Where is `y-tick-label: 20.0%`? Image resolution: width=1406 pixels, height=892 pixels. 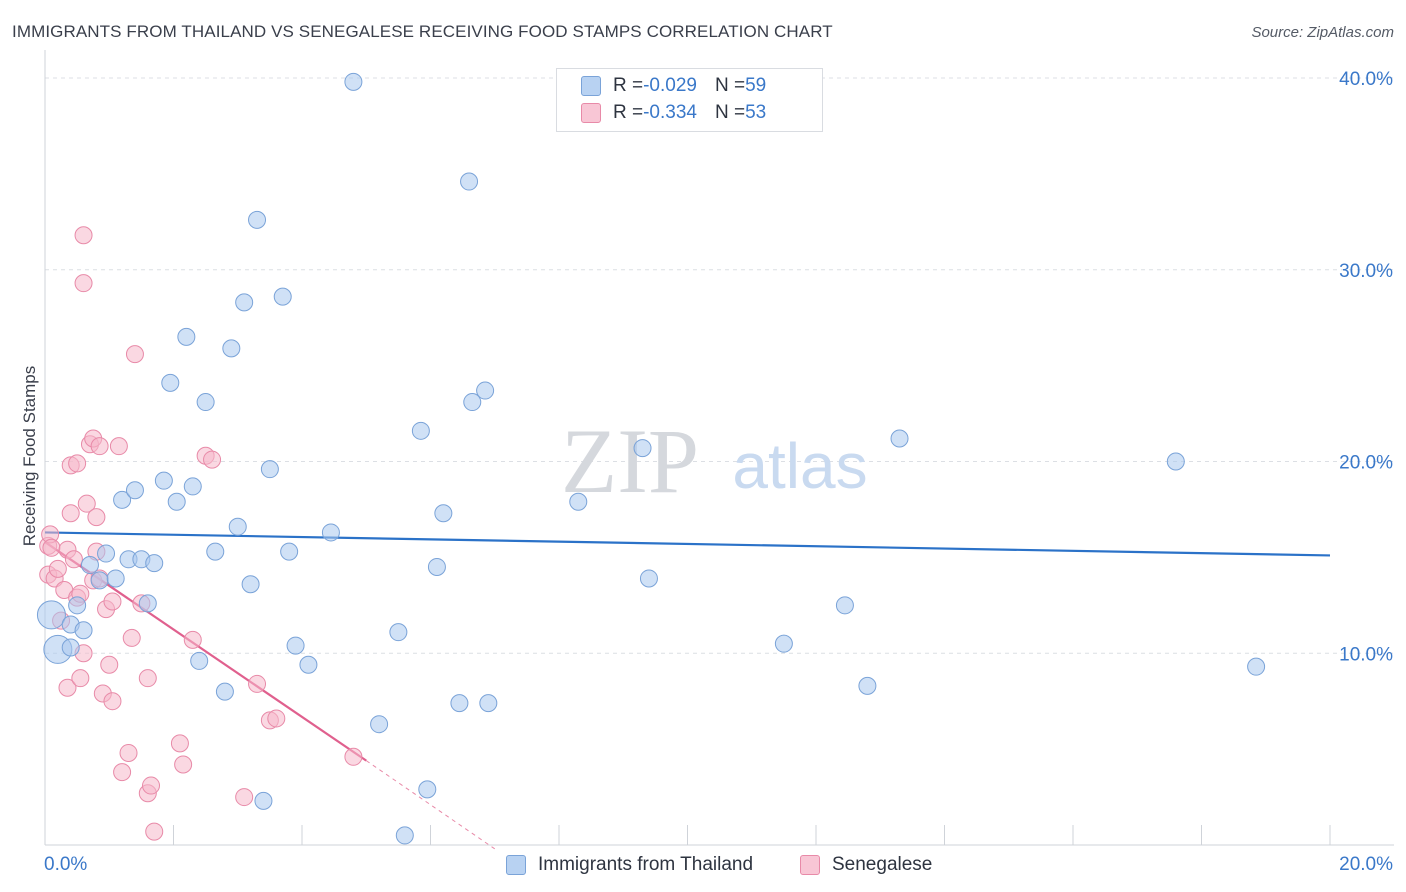
y-tick-label: 20.0% is located at coordinates (1366, 463).